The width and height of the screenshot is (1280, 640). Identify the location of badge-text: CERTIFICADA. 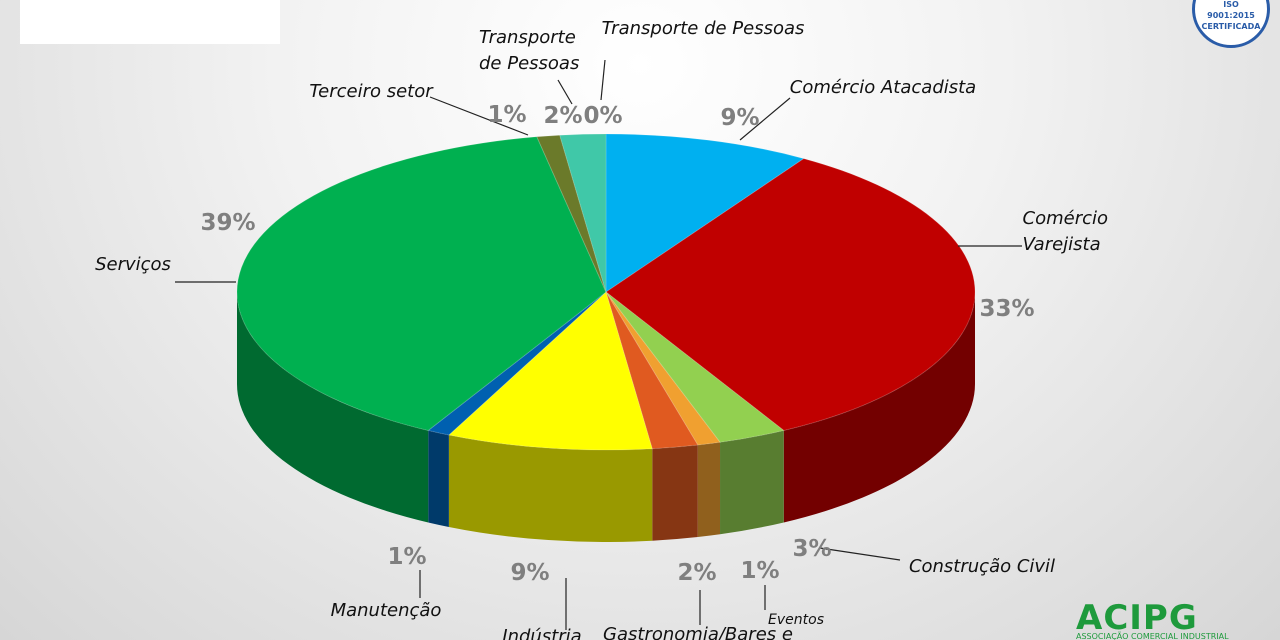
(1231, 26).